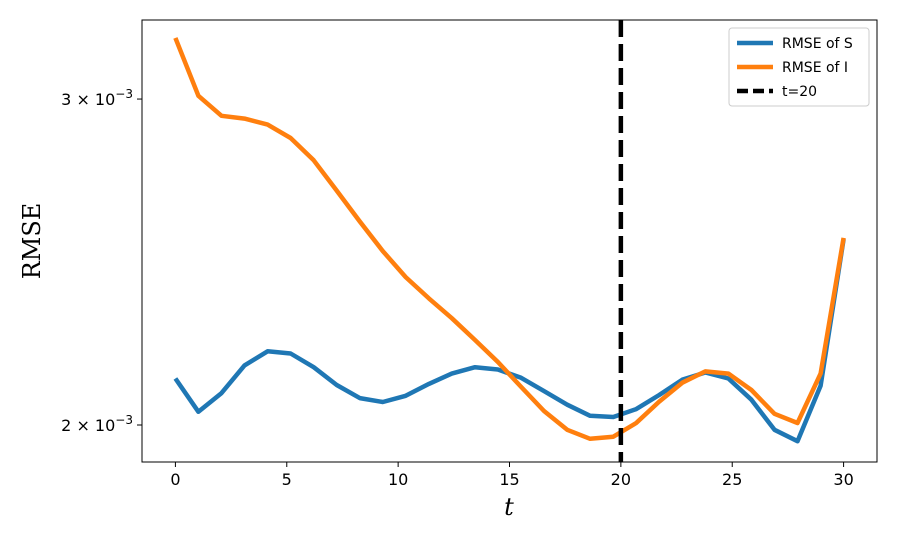  Describe the element at coordinates (817, 44) in the screenshot. I see `legend-label-s: RMSE of S` at that location.